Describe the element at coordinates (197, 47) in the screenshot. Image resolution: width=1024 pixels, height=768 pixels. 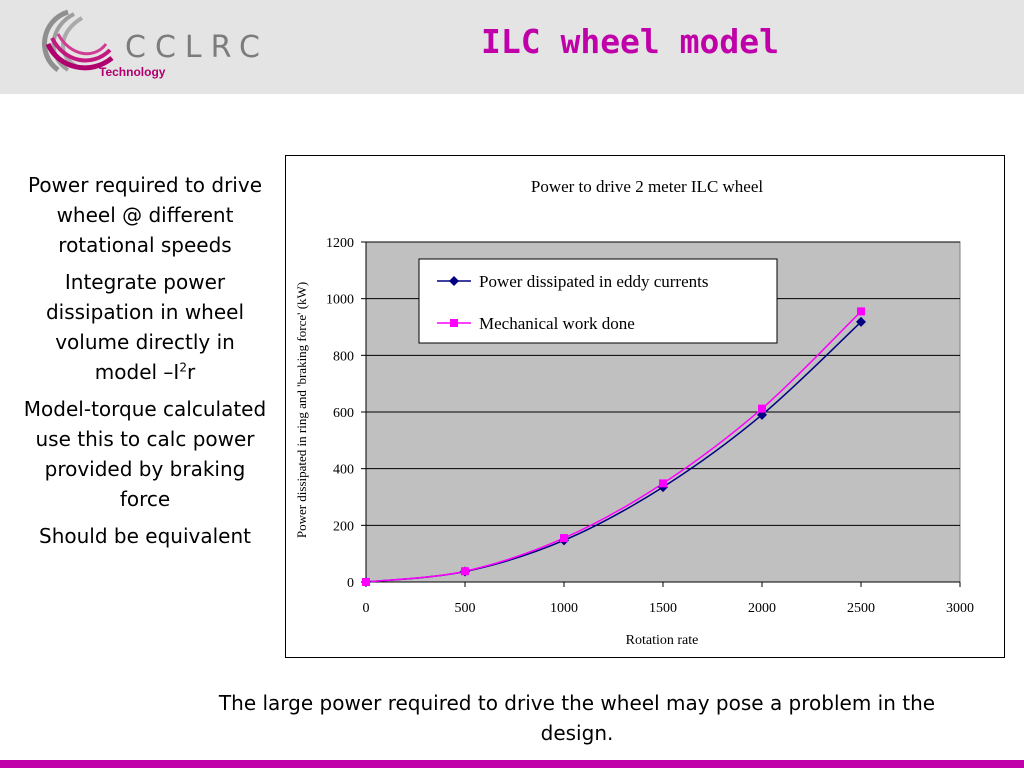
I see `logo-wordmark: CCLRC` at that location.